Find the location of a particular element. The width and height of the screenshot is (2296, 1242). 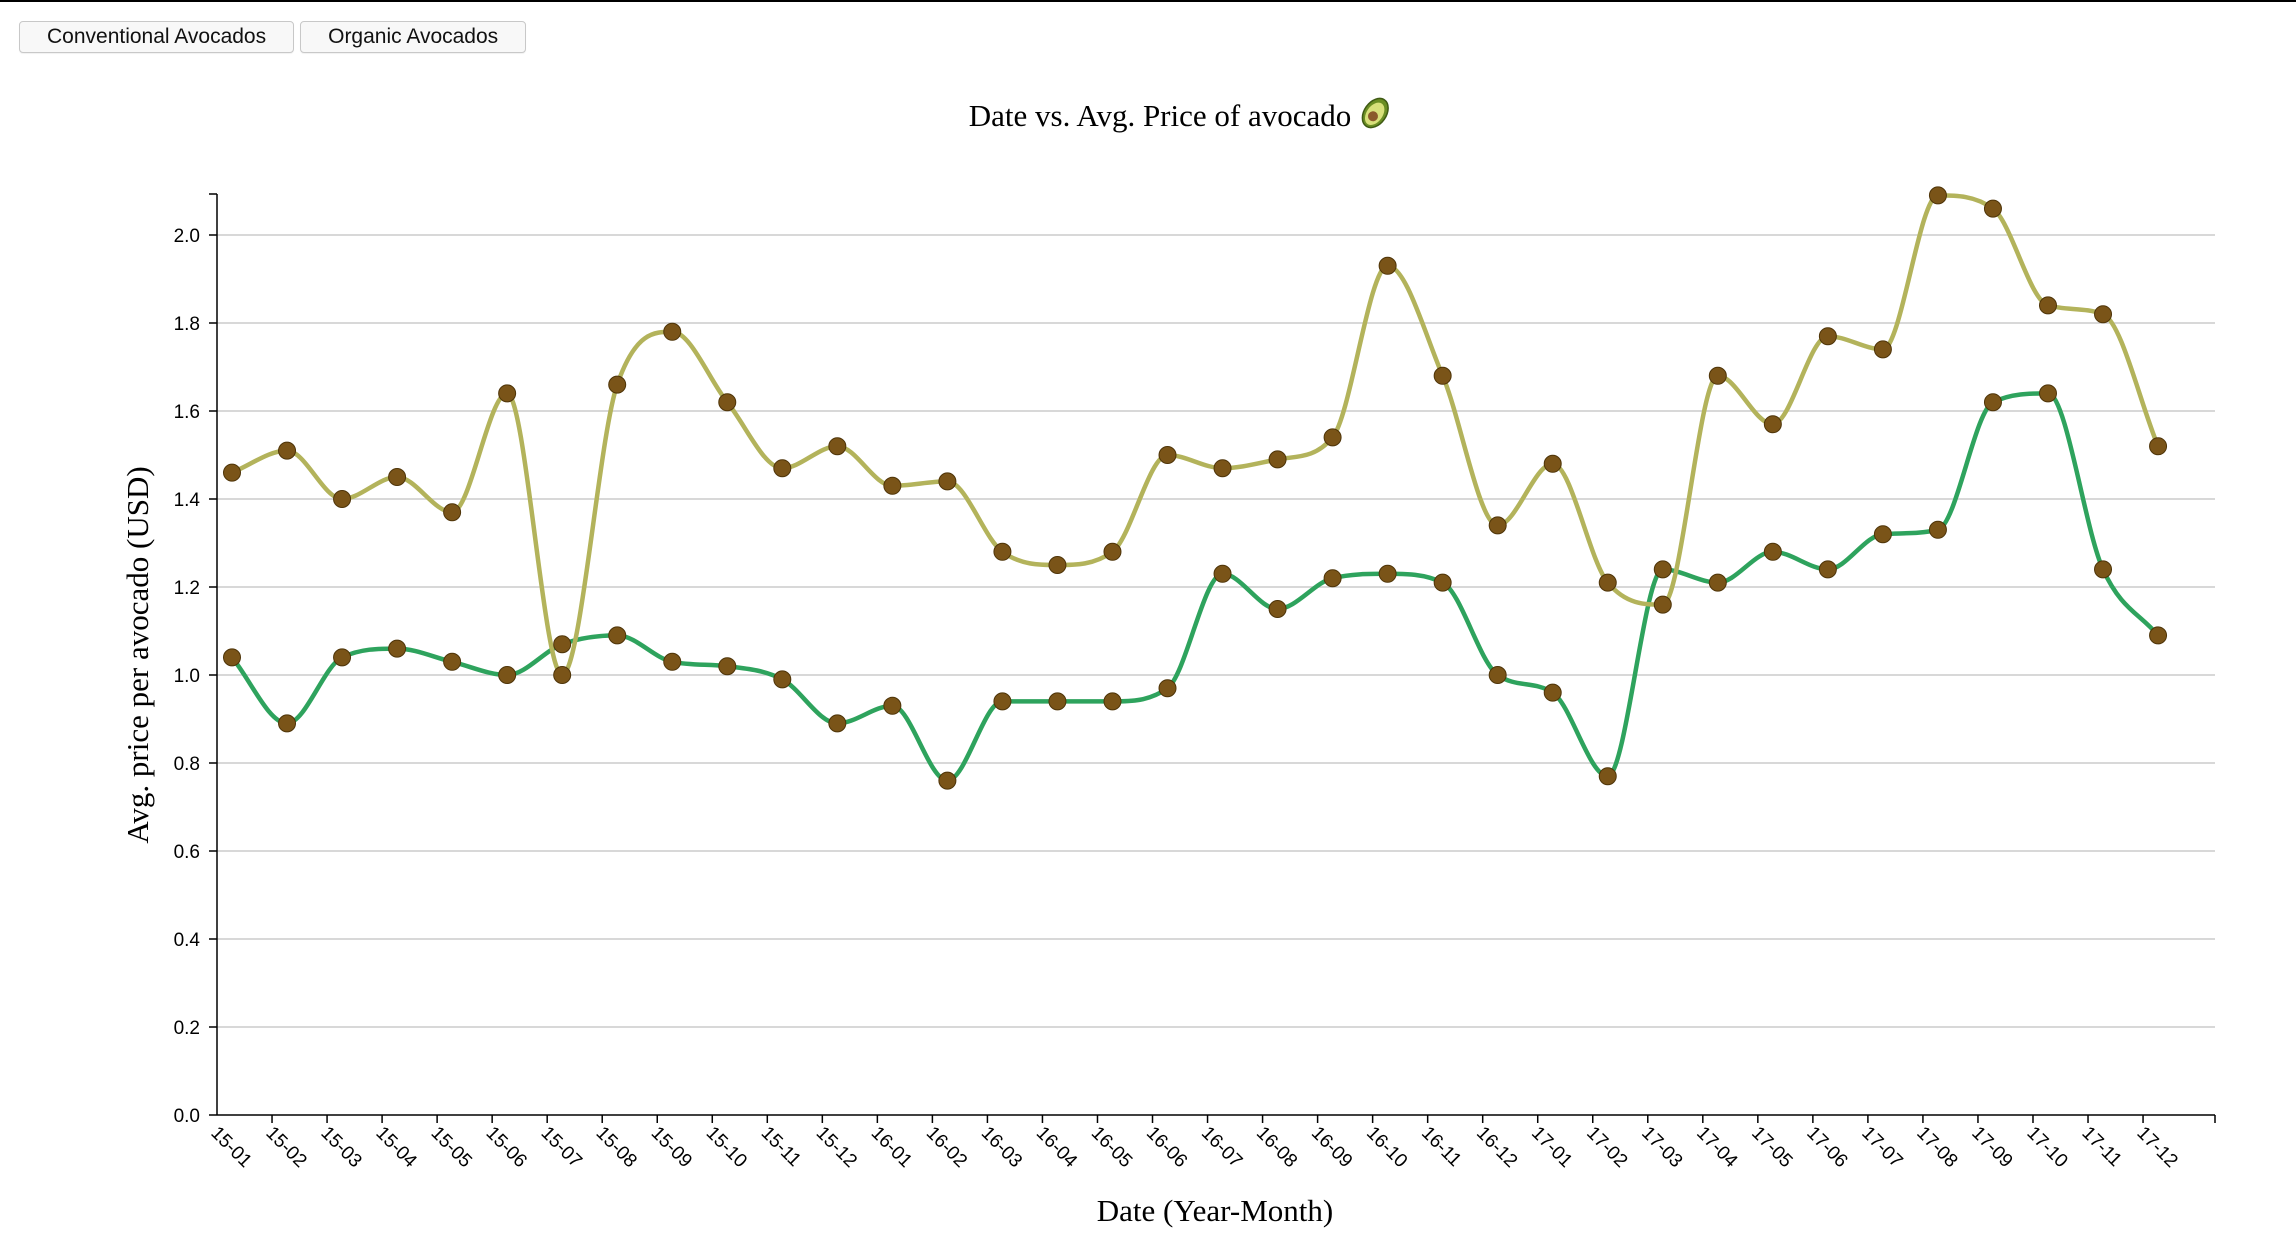

x-tick-label: 15-04 is located at coordinates (397, 1148).